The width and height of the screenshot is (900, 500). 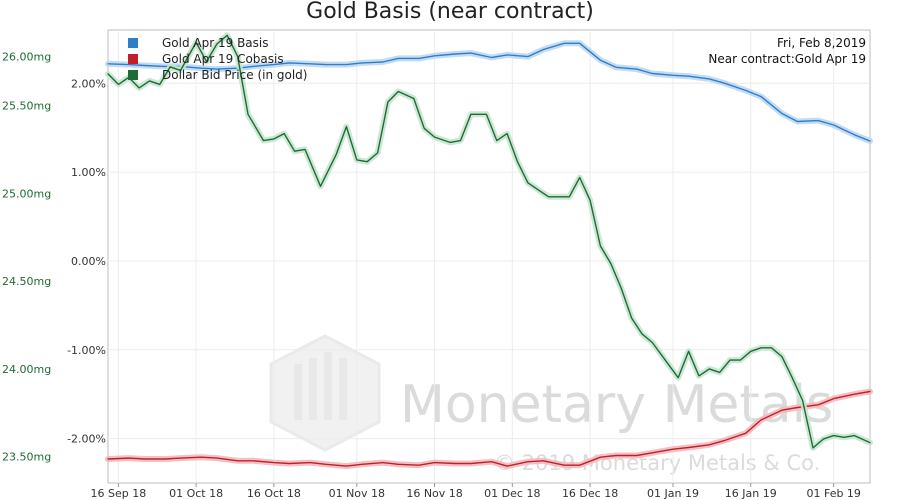 I want to click on chart-title: Gold Basis (near contract), so click(x=450, y=12).